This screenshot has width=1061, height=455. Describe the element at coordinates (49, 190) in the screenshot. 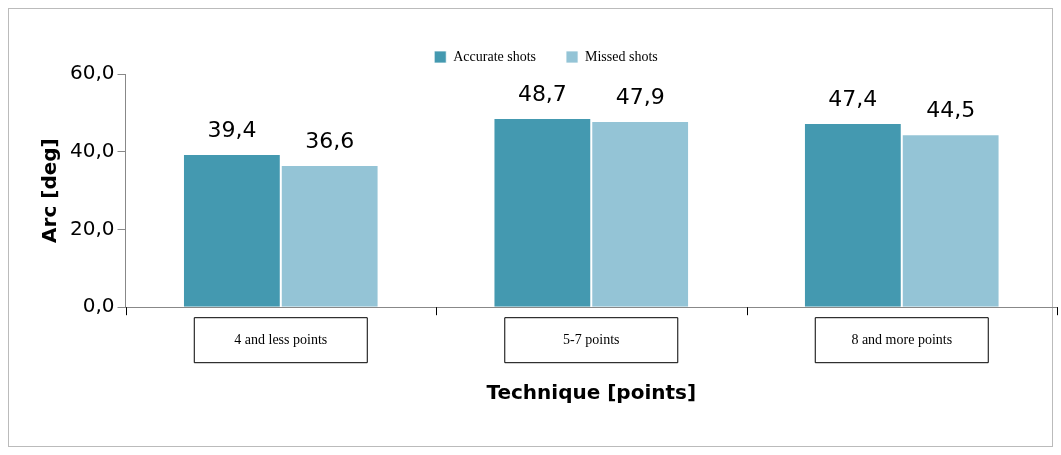

I see `y-axis-title: Arc [deg]` at that location.